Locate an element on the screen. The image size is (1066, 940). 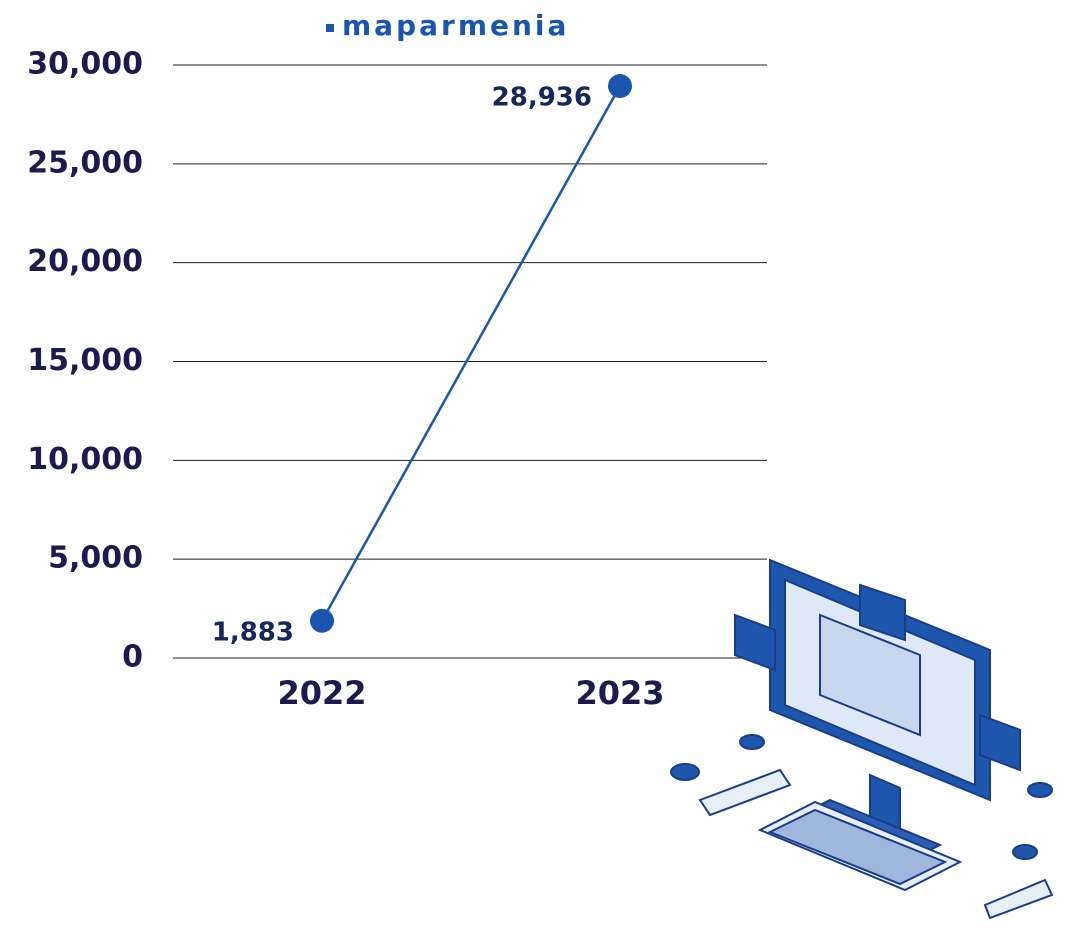
data-label: 28,936 is located at coordinates (542, 98).